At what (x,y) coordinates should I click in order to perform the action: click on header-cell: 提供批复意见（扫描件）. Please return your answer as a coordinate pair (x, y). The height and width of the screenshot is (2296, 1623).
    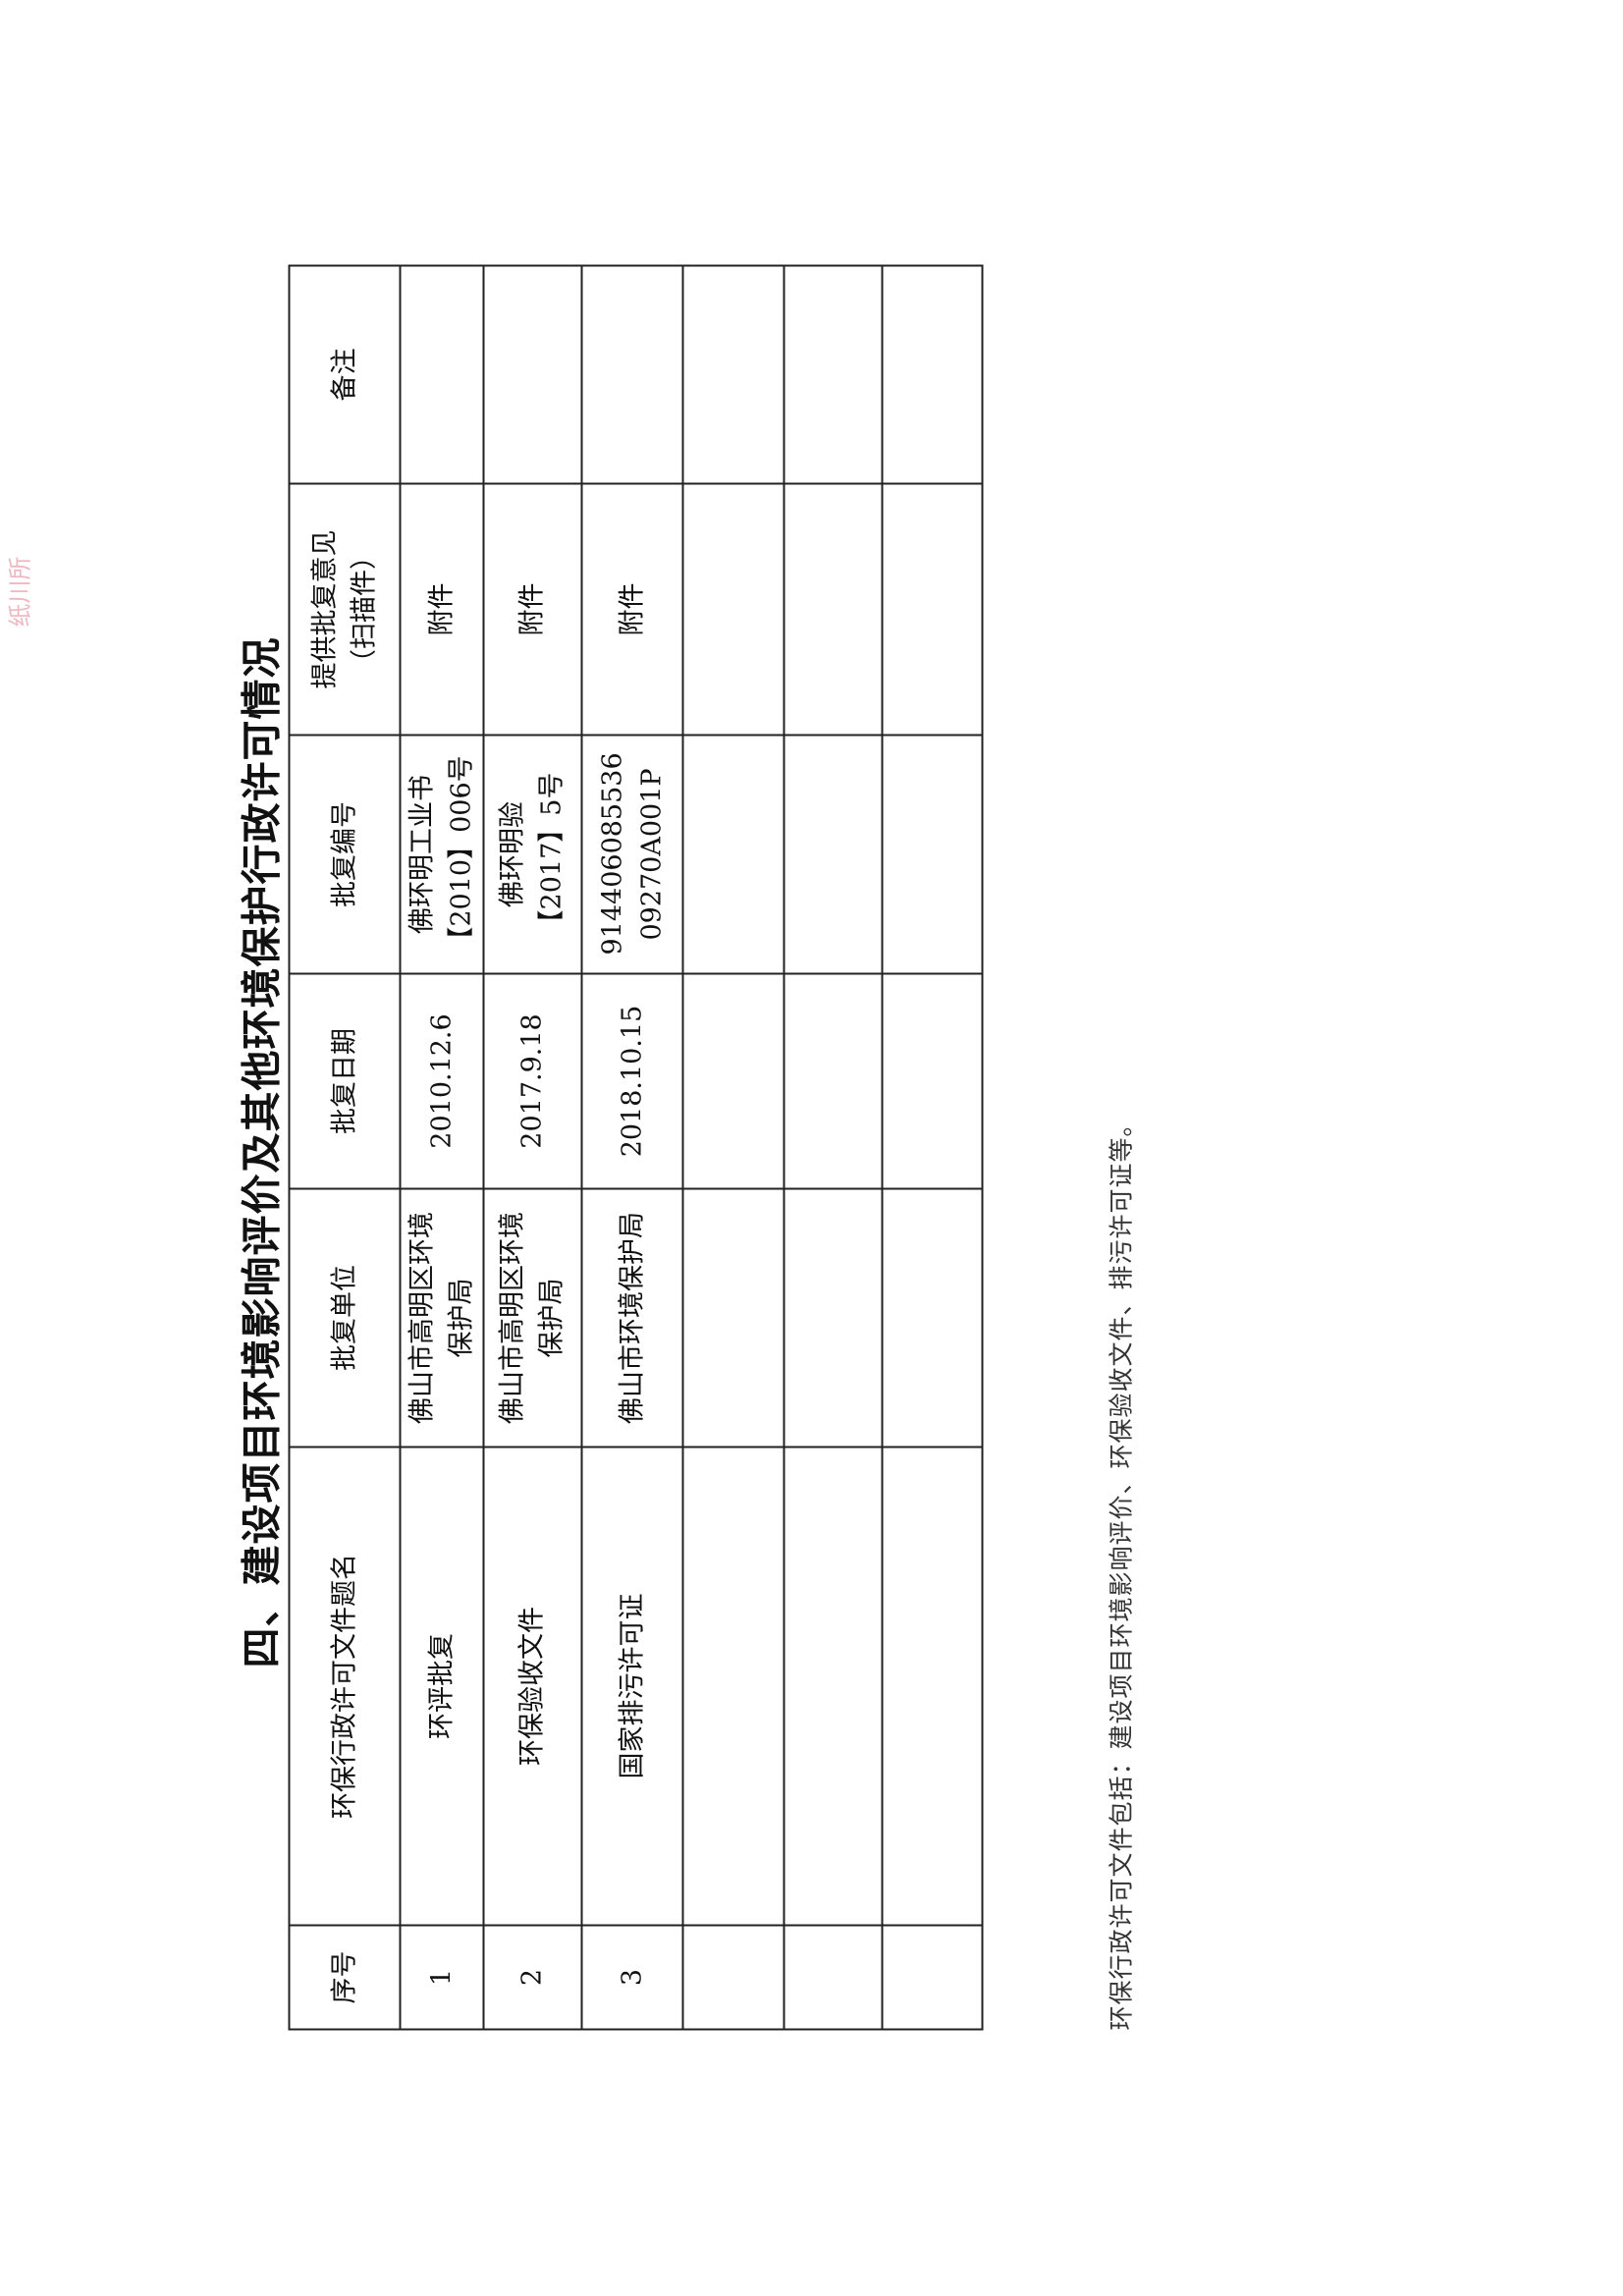
    Looking at the image, I should click on (344, 609).